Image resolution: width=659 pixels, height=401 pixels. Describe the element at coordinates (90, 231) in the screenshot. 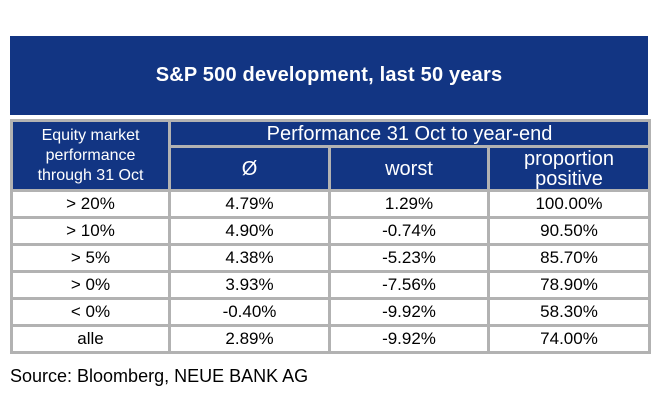

I see `row-label: > 10%` at that location.